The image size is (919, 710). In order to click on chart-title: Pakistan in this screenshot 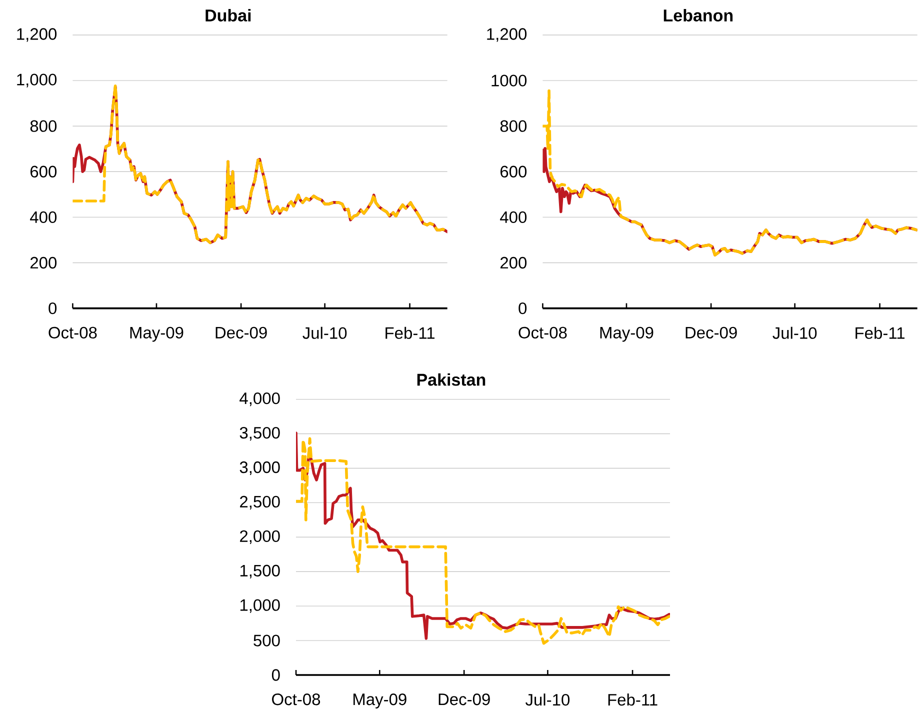, I will do `click(451, 379)`.